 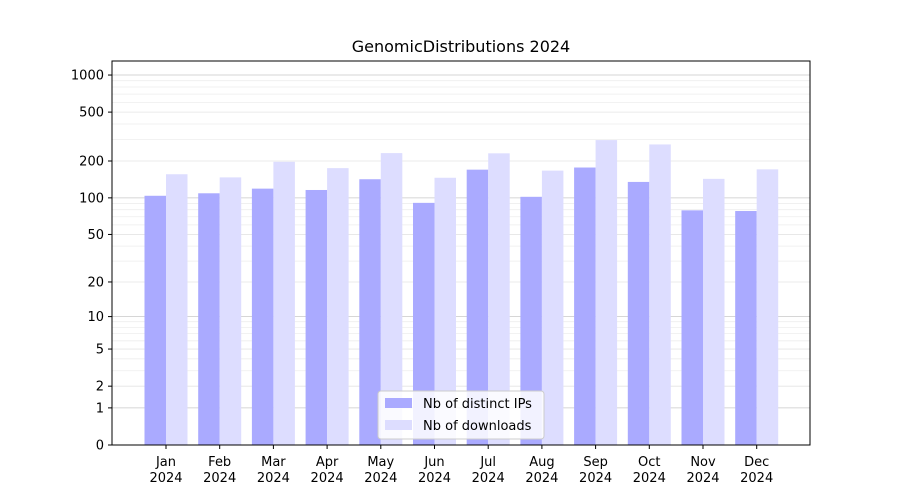 What do you see at coordinates (100, 350) in the screenshot?
I see `y-tick-label: 5` at bounding box center [100, 350].